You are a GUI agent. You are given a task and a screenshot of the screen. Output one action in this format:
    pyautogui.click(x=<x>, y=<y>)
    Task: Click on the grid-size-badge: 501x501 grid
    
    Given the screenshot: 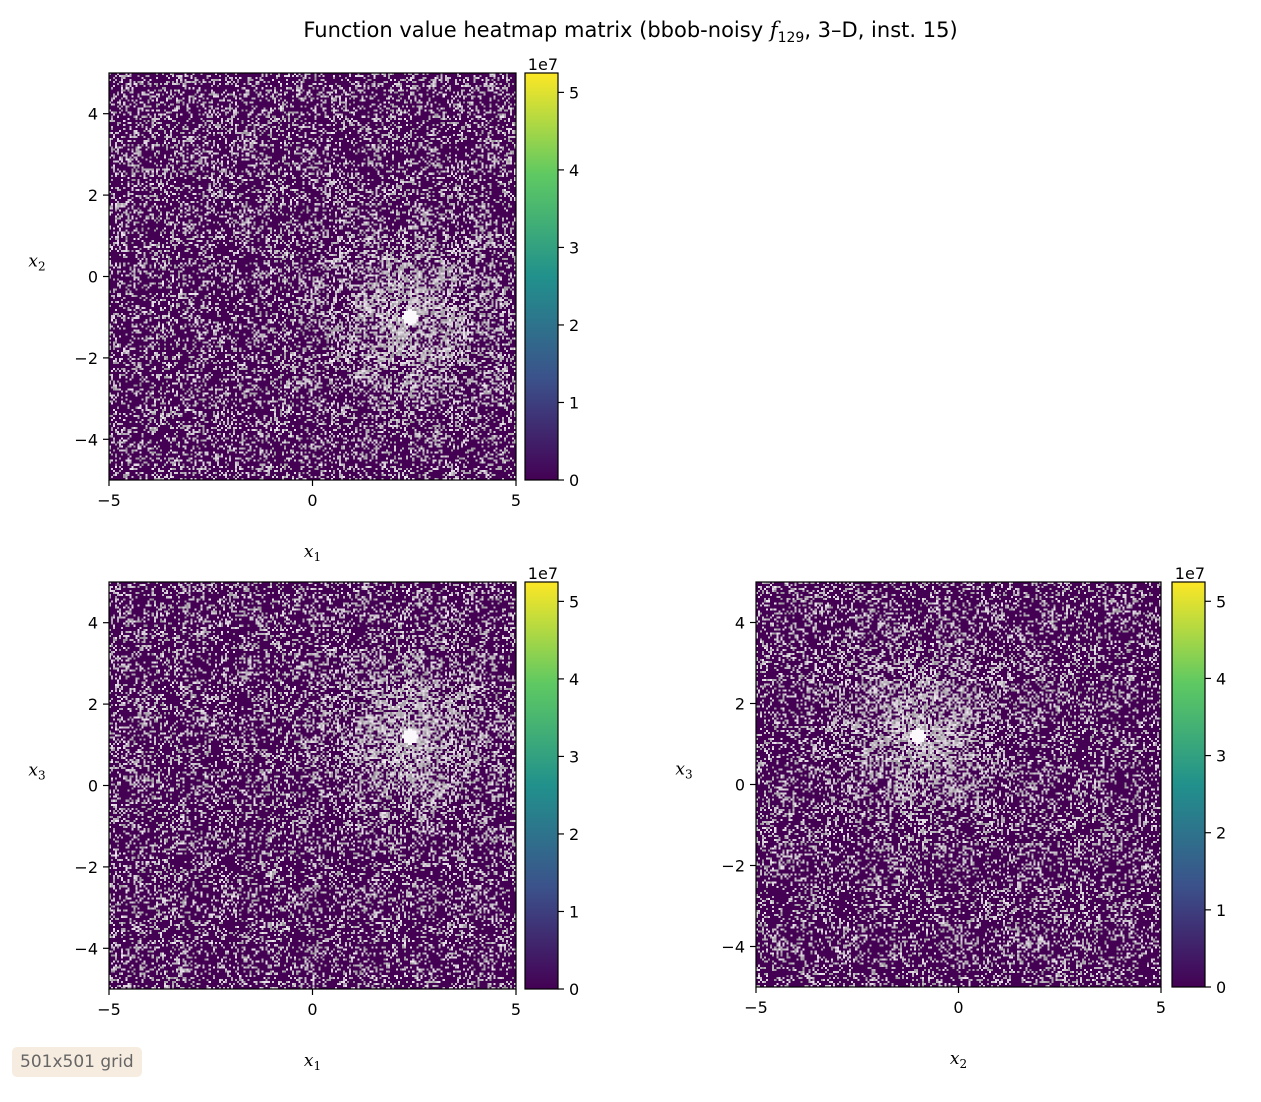 What is the action you would take?
    pyautogui.click(x=77, y=1062)
    